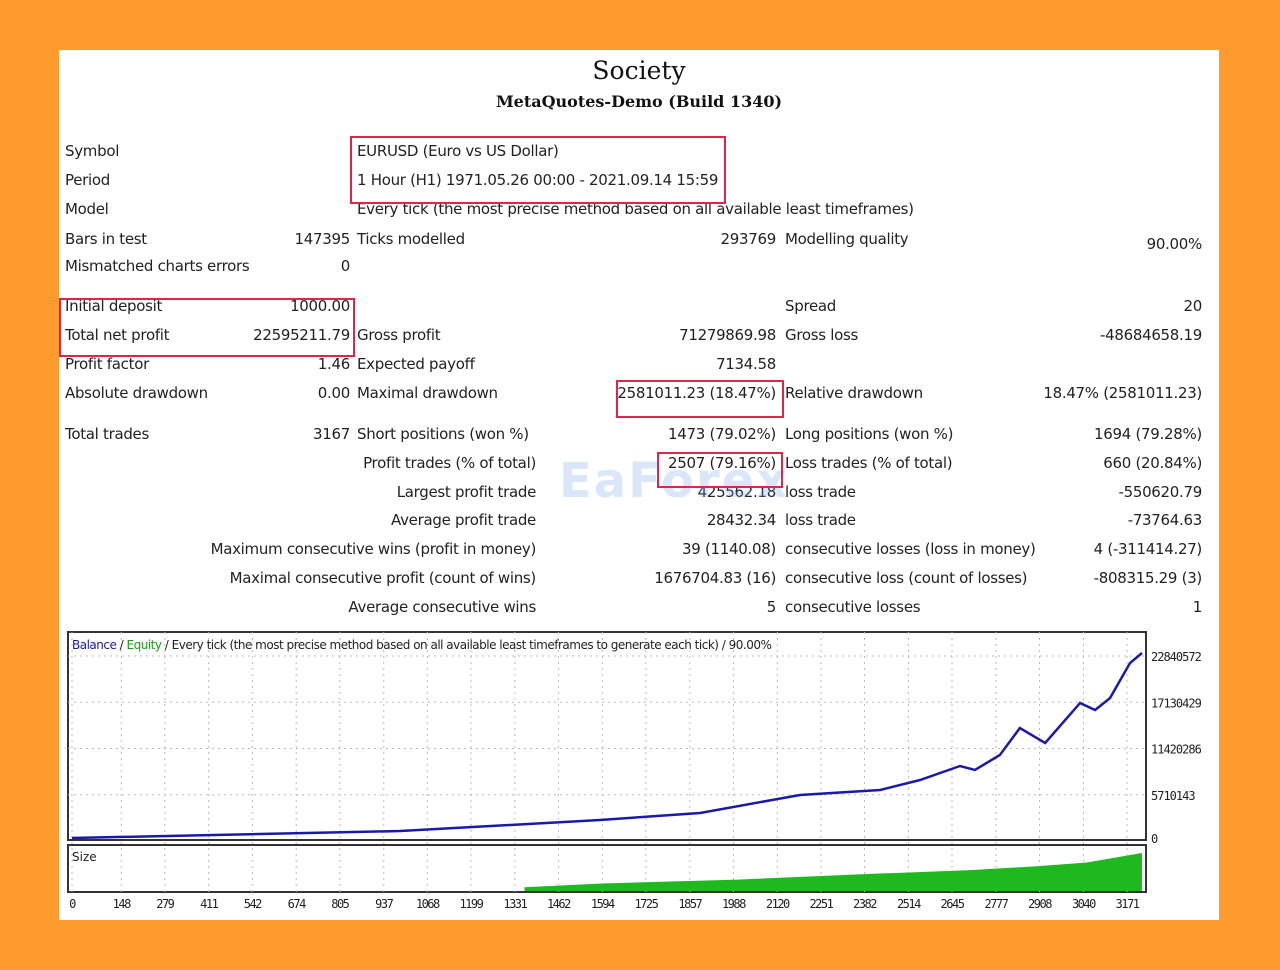 The height and width of the screenshot is (970, 1280). What do you see at coordinates (84, 857) in the screenshot?
I see `size-label: Size` at bounding box center [84, 857].